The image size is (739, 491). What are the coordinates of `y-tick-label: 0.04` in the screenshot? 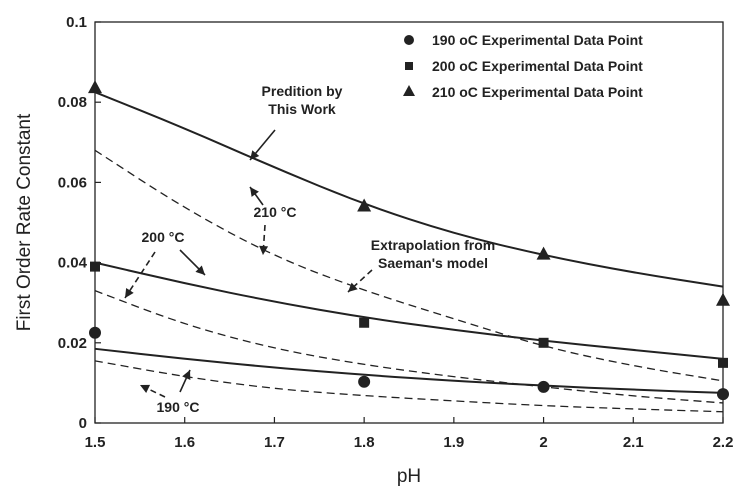 It's located at (73, 263).